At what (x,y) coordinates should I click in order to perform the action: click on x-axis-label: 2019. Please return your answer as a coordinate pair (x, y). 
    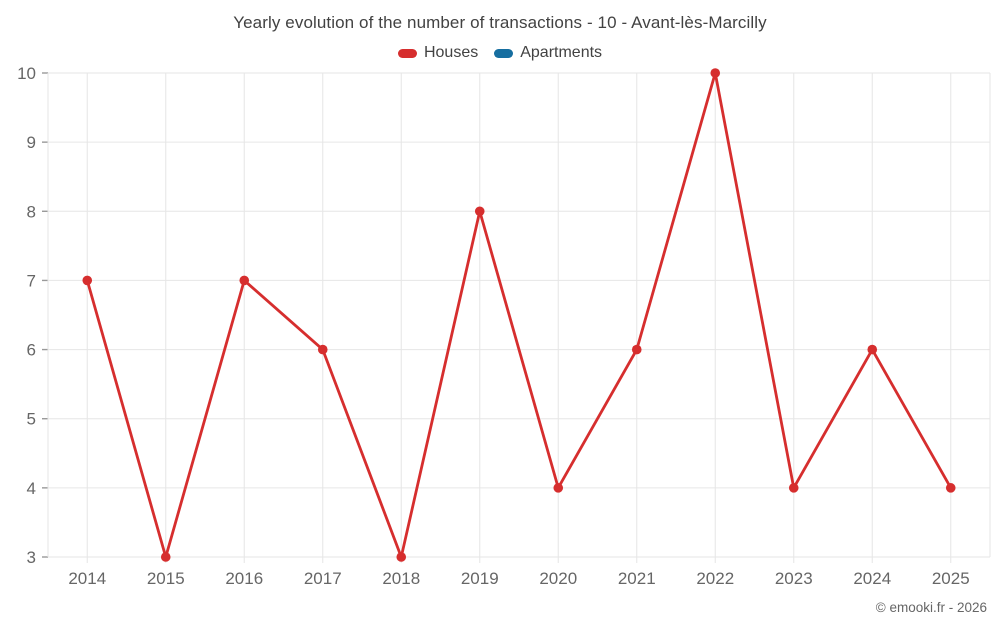
    Looking at the image, I should click on (480, 578).